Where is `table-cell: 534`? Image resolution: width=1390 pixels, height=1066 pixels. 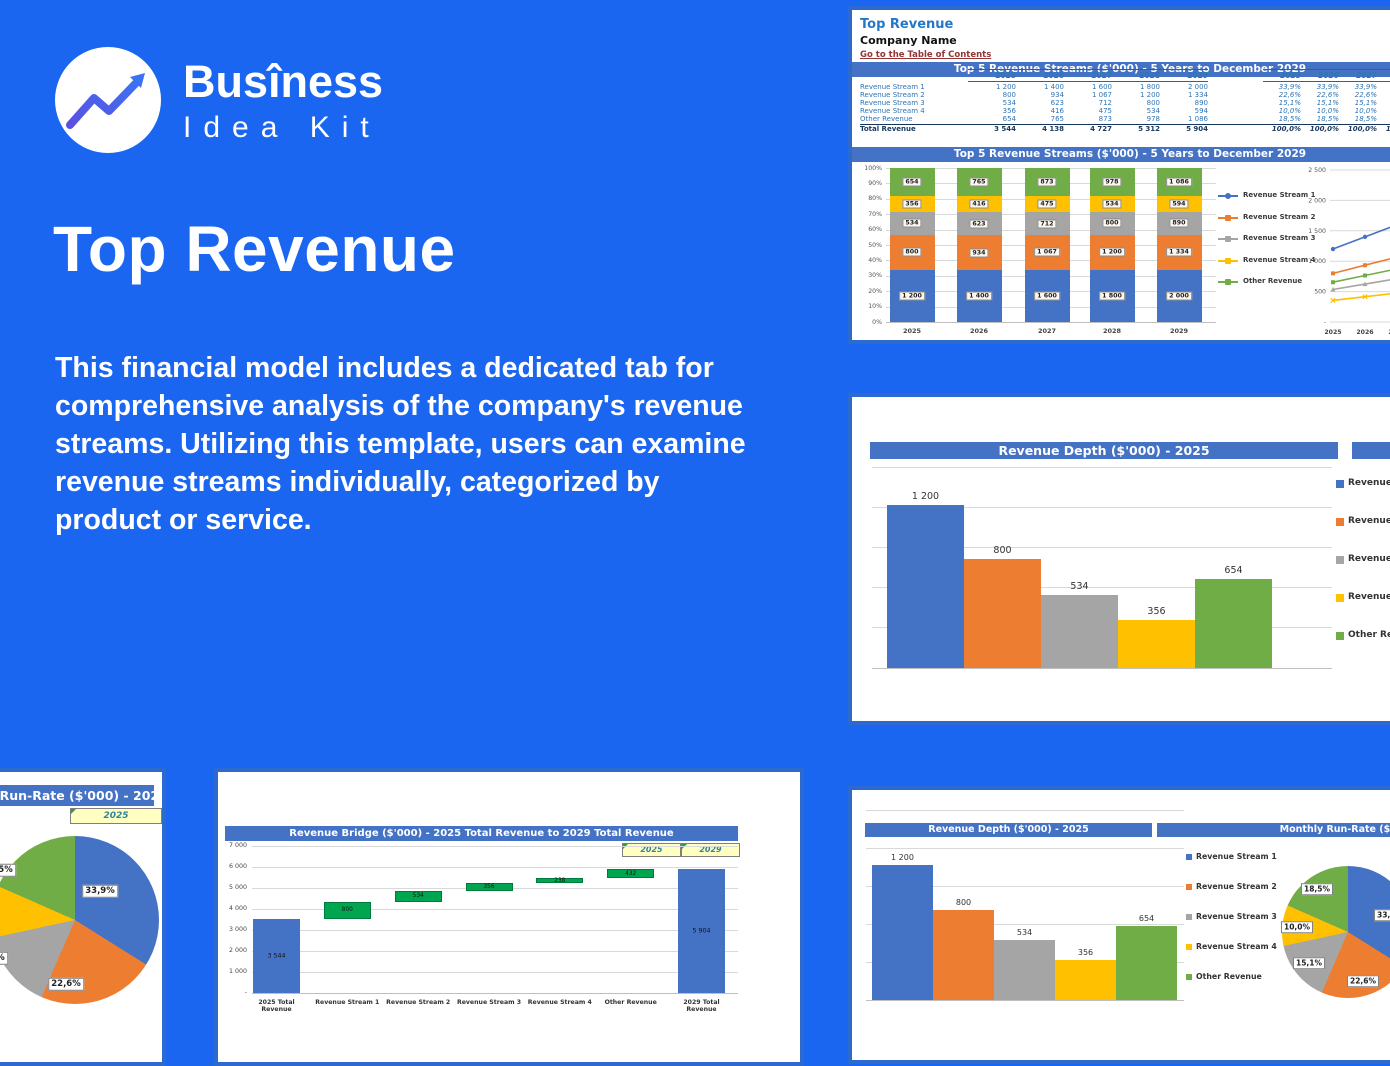
table-cell: 534 is located at coordinates (1153, 111).